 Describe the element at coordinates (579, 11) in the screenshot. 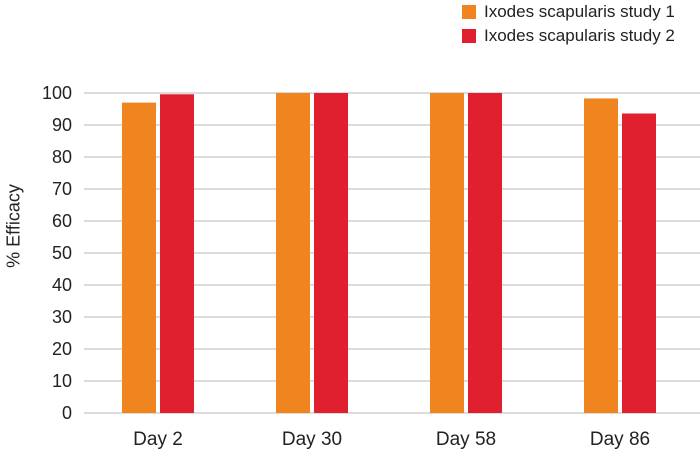

I see `legend-label-study-1: Ixodes scapularis study 1` at that location.